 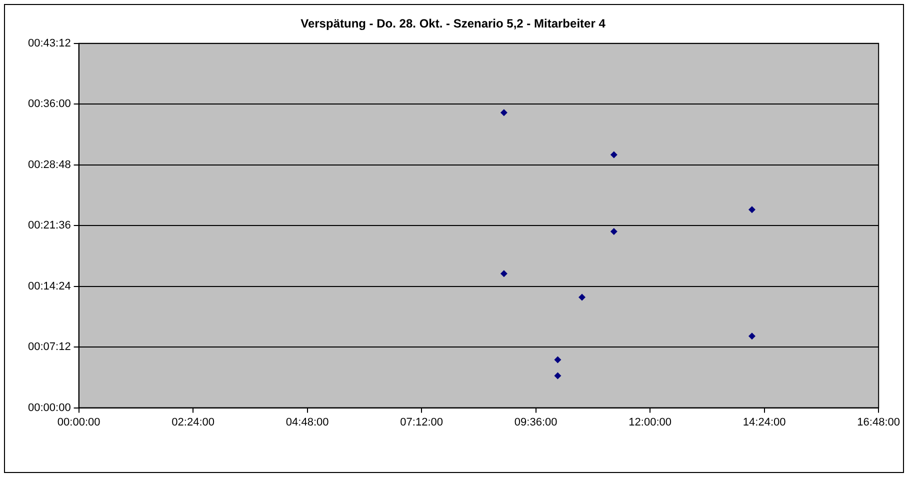 What do you see at coordinates (49, 408) in the screenshot?
I see `y-tick-label: 00:00:00` at bounding box center [49, 408].